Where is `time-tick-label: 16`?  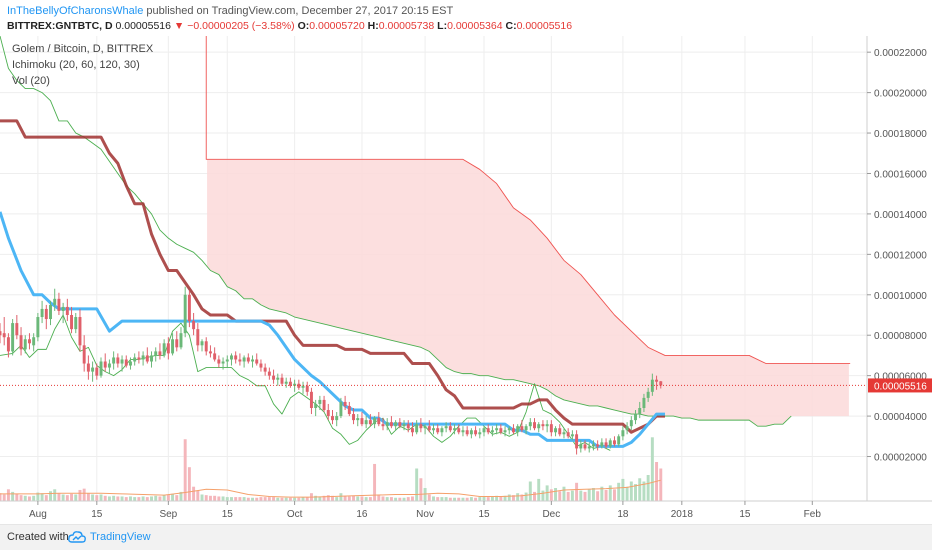
time-tick-label: 16 is located at coordinates (362, 514).